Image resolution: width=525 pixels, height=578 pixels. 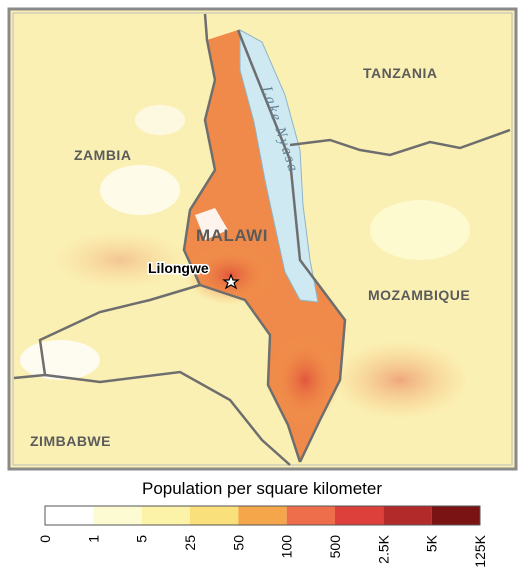 I want to click on legend-tick-label: 0, so click(x=45, y=539).